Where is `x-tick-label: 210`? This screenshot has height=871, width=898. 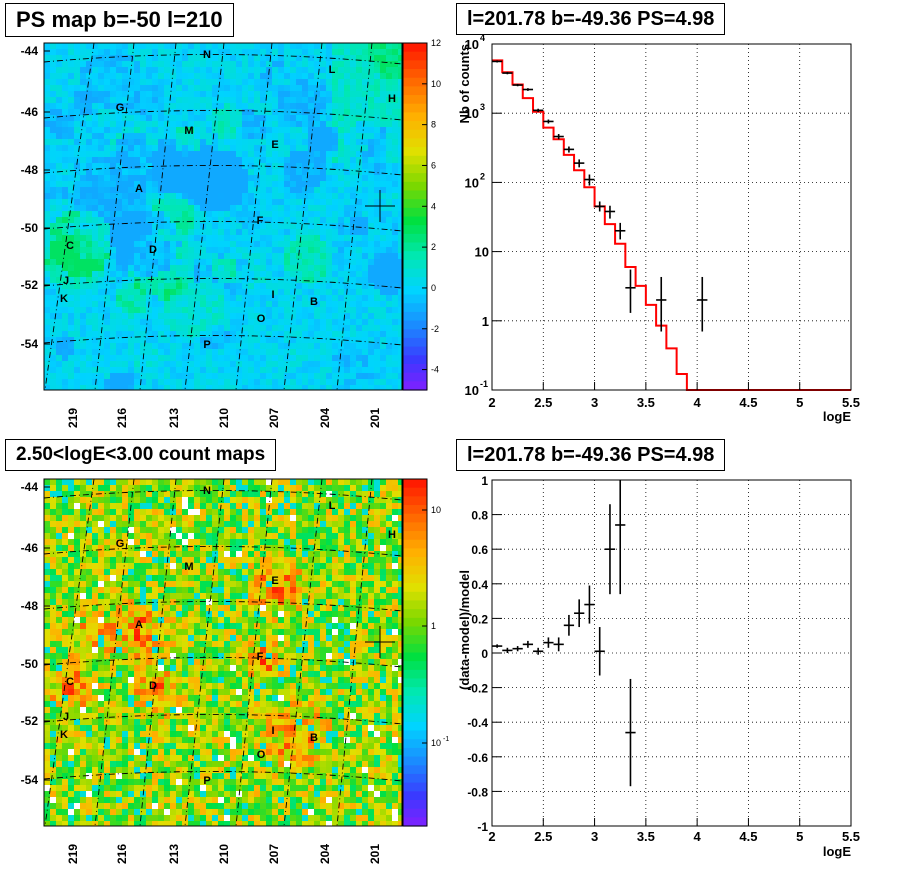 x-tick-label: 210 is located at coordinates (224, 418).